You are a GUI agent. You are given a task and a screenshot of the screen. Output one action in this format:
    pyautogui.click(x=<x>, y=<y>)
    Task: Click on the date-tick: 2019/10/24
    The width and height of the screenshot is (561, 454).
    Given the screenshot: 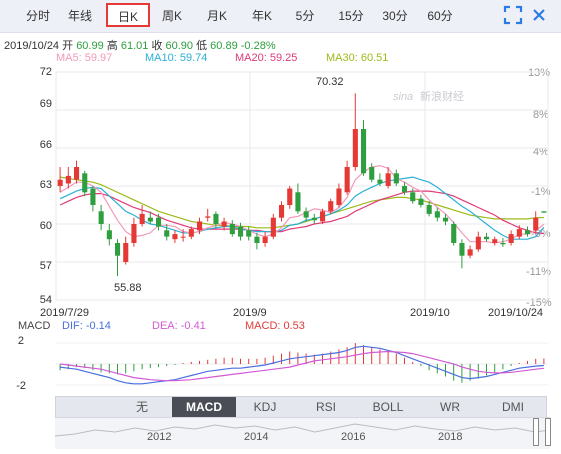 What is the action you would take?
    pyautogui.click(x=516, y=313)
    